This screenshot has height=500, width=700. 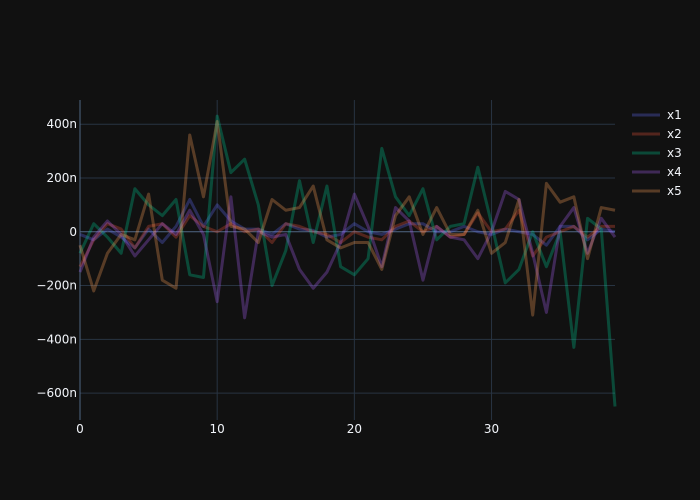 I want to click on y-tick-label: −600n, so click(x=56, y=393).